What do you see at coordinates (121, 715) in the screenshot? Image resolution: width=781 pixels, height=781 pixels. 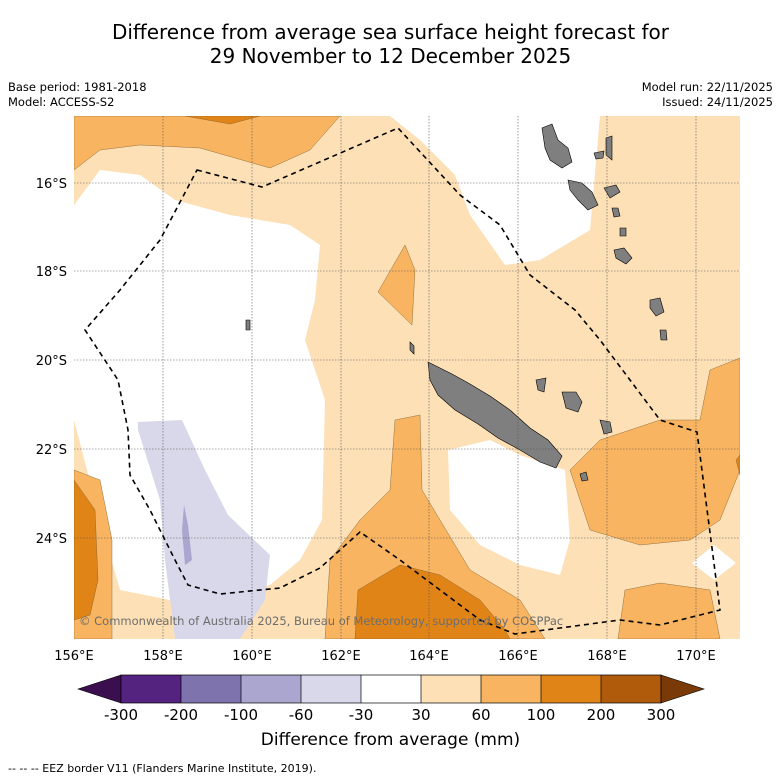 I see `colorbar-tick: -300` at bounding box center [121, 715].